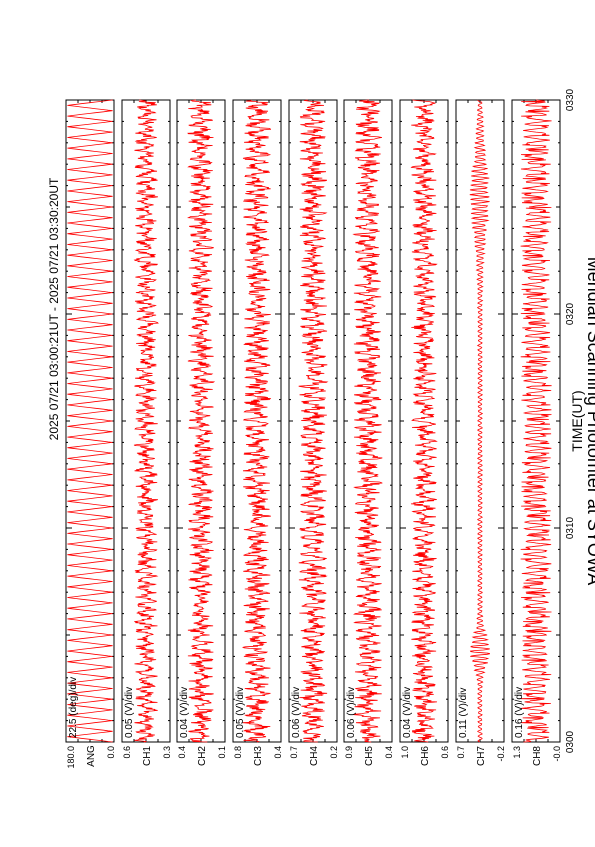 This screenshot has height=847, width=595. What do you see at coordinates (258, 756) in the screenshot?
I see `panel-y-label: CH3` at bounding box center [258, 756].